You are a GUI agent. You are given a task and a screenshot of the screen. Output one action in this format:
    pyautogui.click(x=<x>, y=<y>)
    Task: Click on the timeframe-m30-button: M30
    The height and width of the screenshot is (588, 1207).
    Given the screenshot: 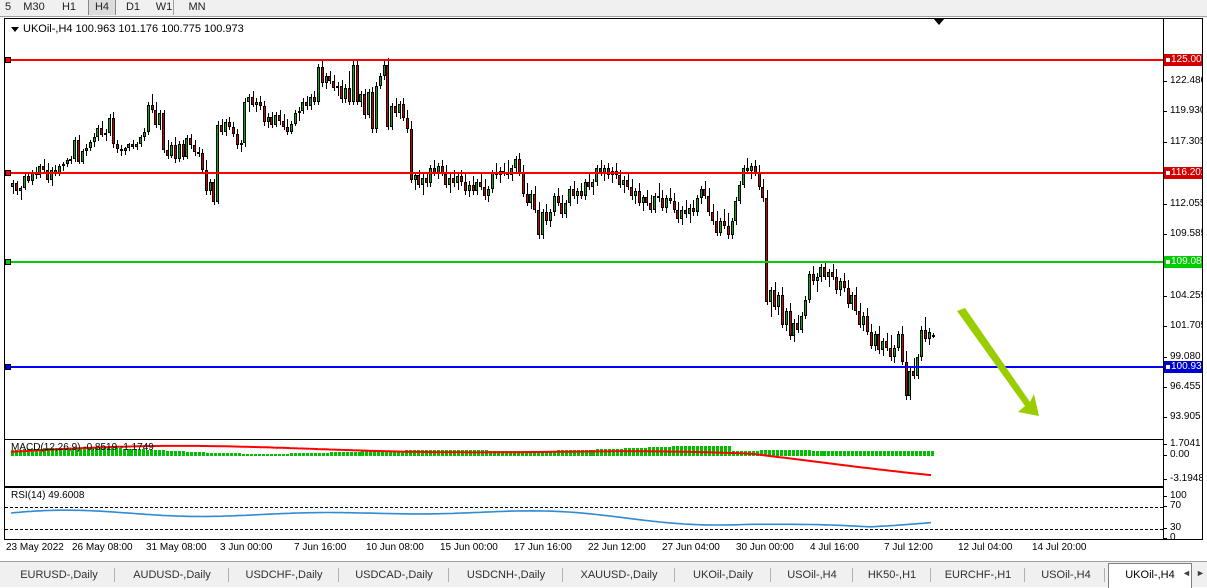 What is the action you would take?
    pyautogui.click(x=34, y=7)
    